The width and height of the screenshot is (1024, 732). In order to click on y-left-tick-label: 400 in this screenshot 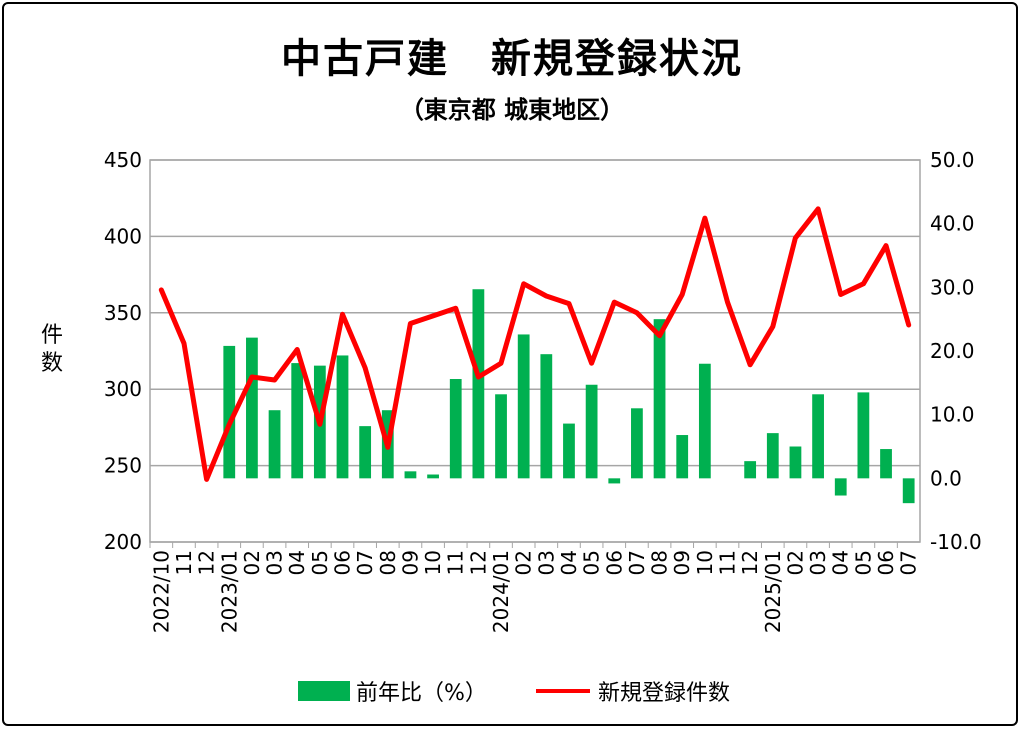, I will do `click(123, 236)`.